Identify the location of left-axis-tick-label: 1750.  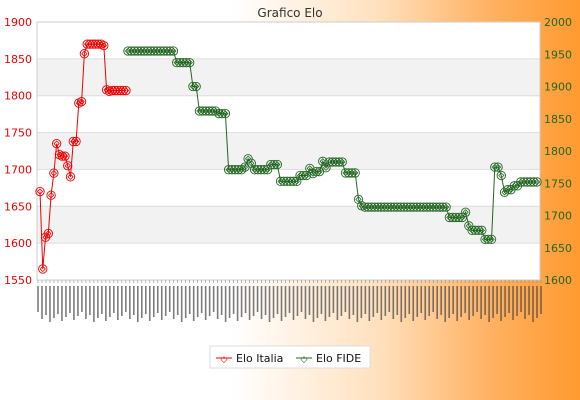
(18, 133).